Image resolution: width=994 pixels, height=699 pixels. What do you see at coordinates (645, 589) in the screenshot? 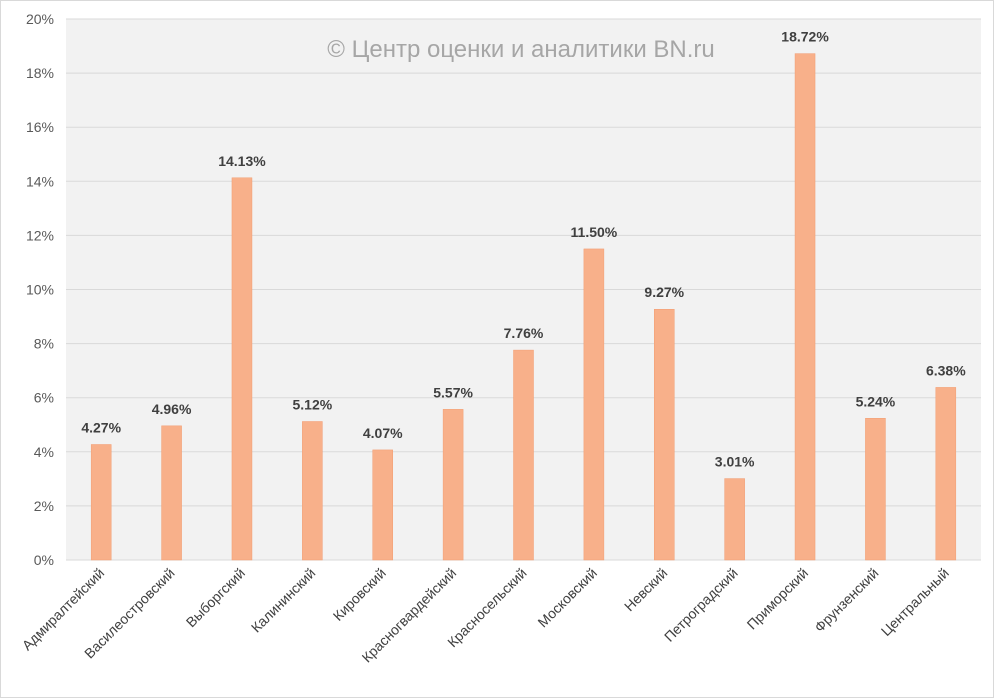
I see `x-tick-label: Невский` at bounding box center [645, 589].